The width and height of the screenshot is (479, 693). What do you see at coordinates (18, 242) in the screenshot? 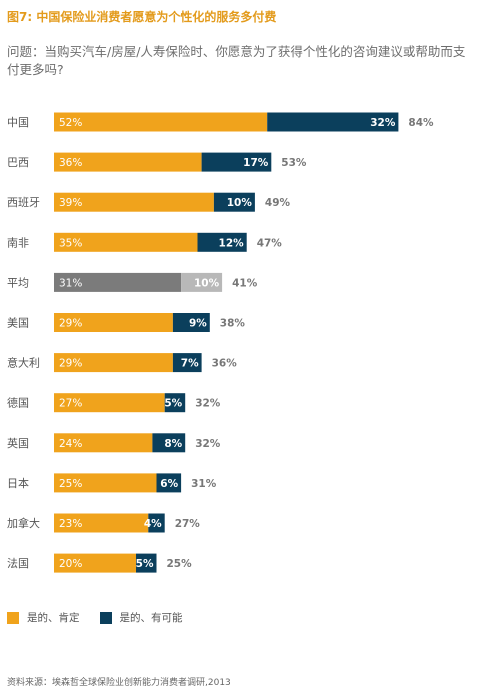
I see `category-label: 南非` at bounding box center [18, 242].